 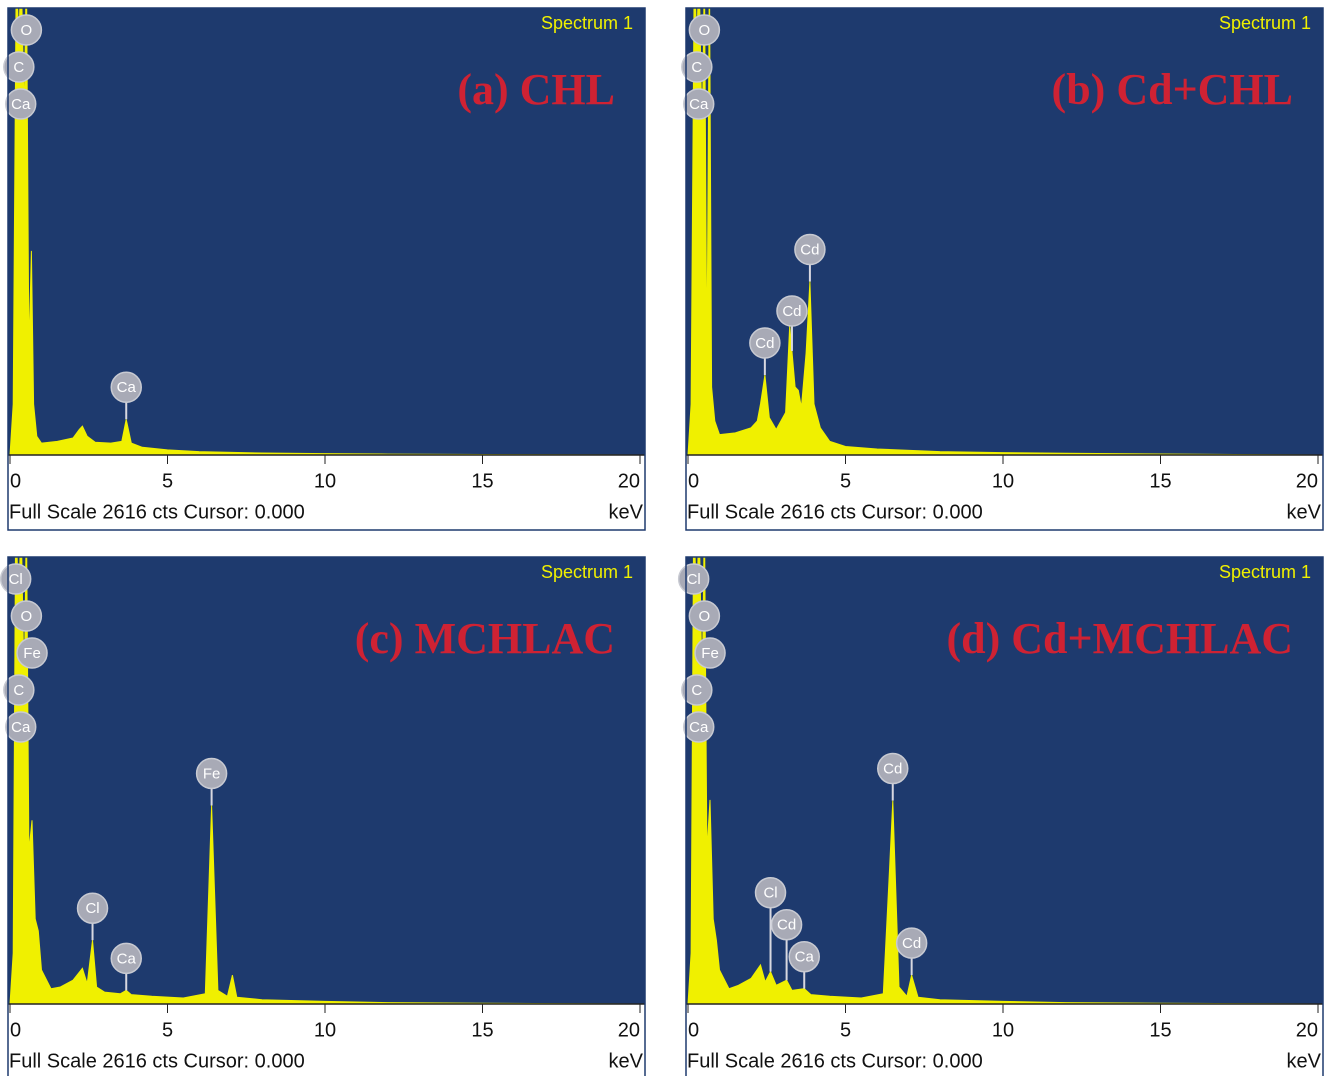 I want to click on panel-title: (b) Cd+CHL, so click(x=1172, y=89).